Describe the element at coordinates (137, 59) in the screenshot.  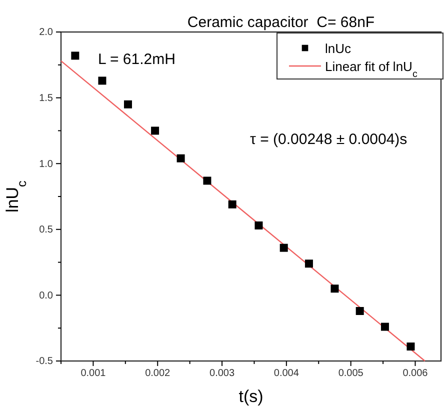
I see `annotation: L = 61.2mH` at that location.